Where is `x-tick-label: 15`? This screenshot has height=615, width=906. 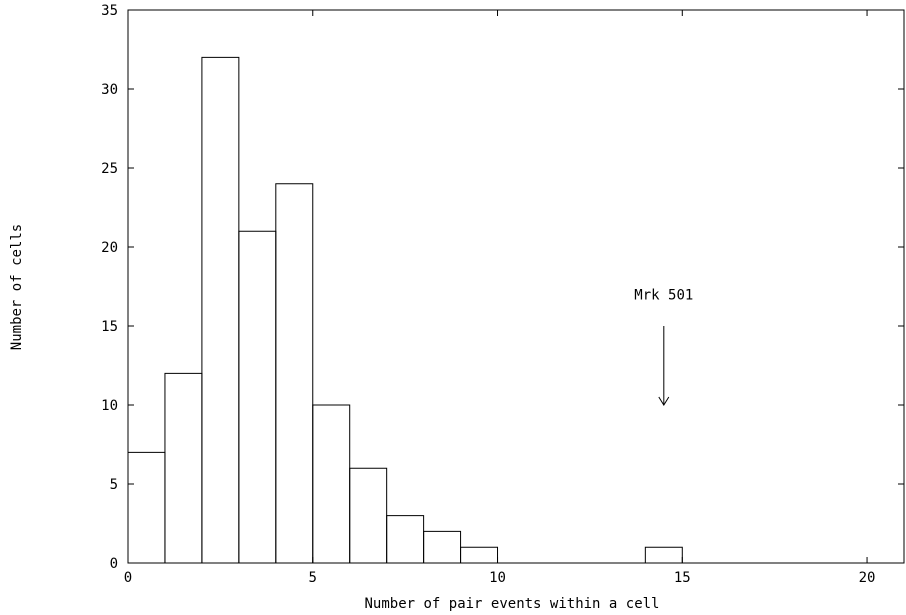
x-tick-label: 15 is located at coordinates (682, 578).